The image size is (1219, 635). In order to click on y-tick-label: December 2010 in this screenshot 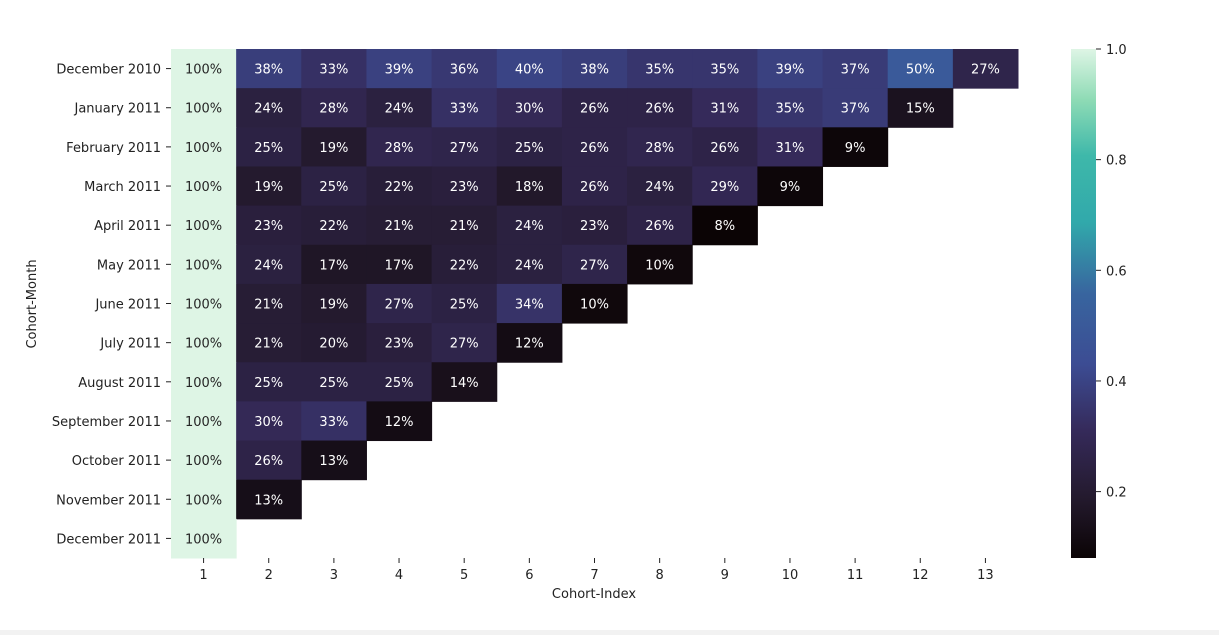, I will do `click(108, 70)`.